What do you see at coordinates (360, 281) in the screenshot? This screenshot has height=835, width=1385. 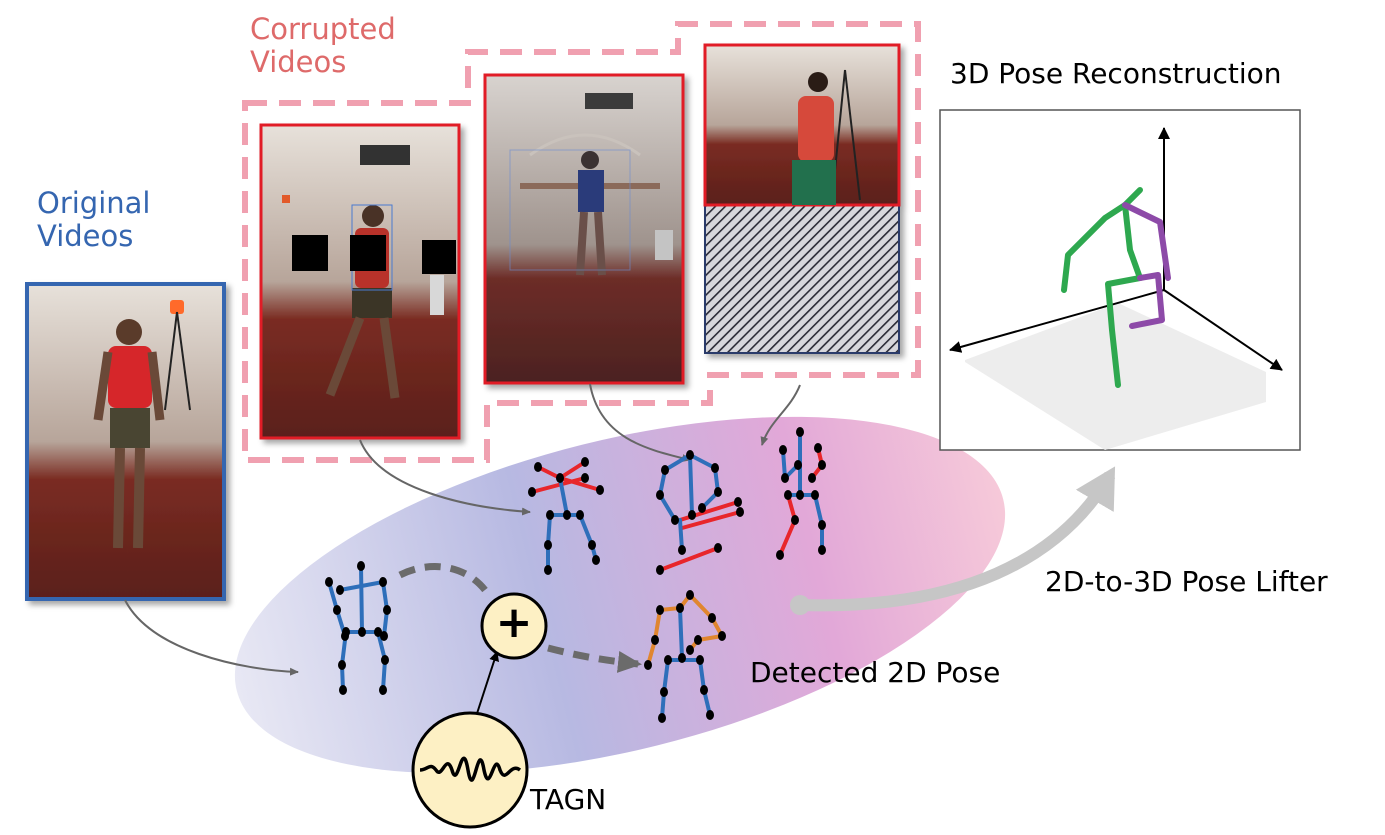 I see `corrupted-frame-occlusion` at bounding box center [360, 281].